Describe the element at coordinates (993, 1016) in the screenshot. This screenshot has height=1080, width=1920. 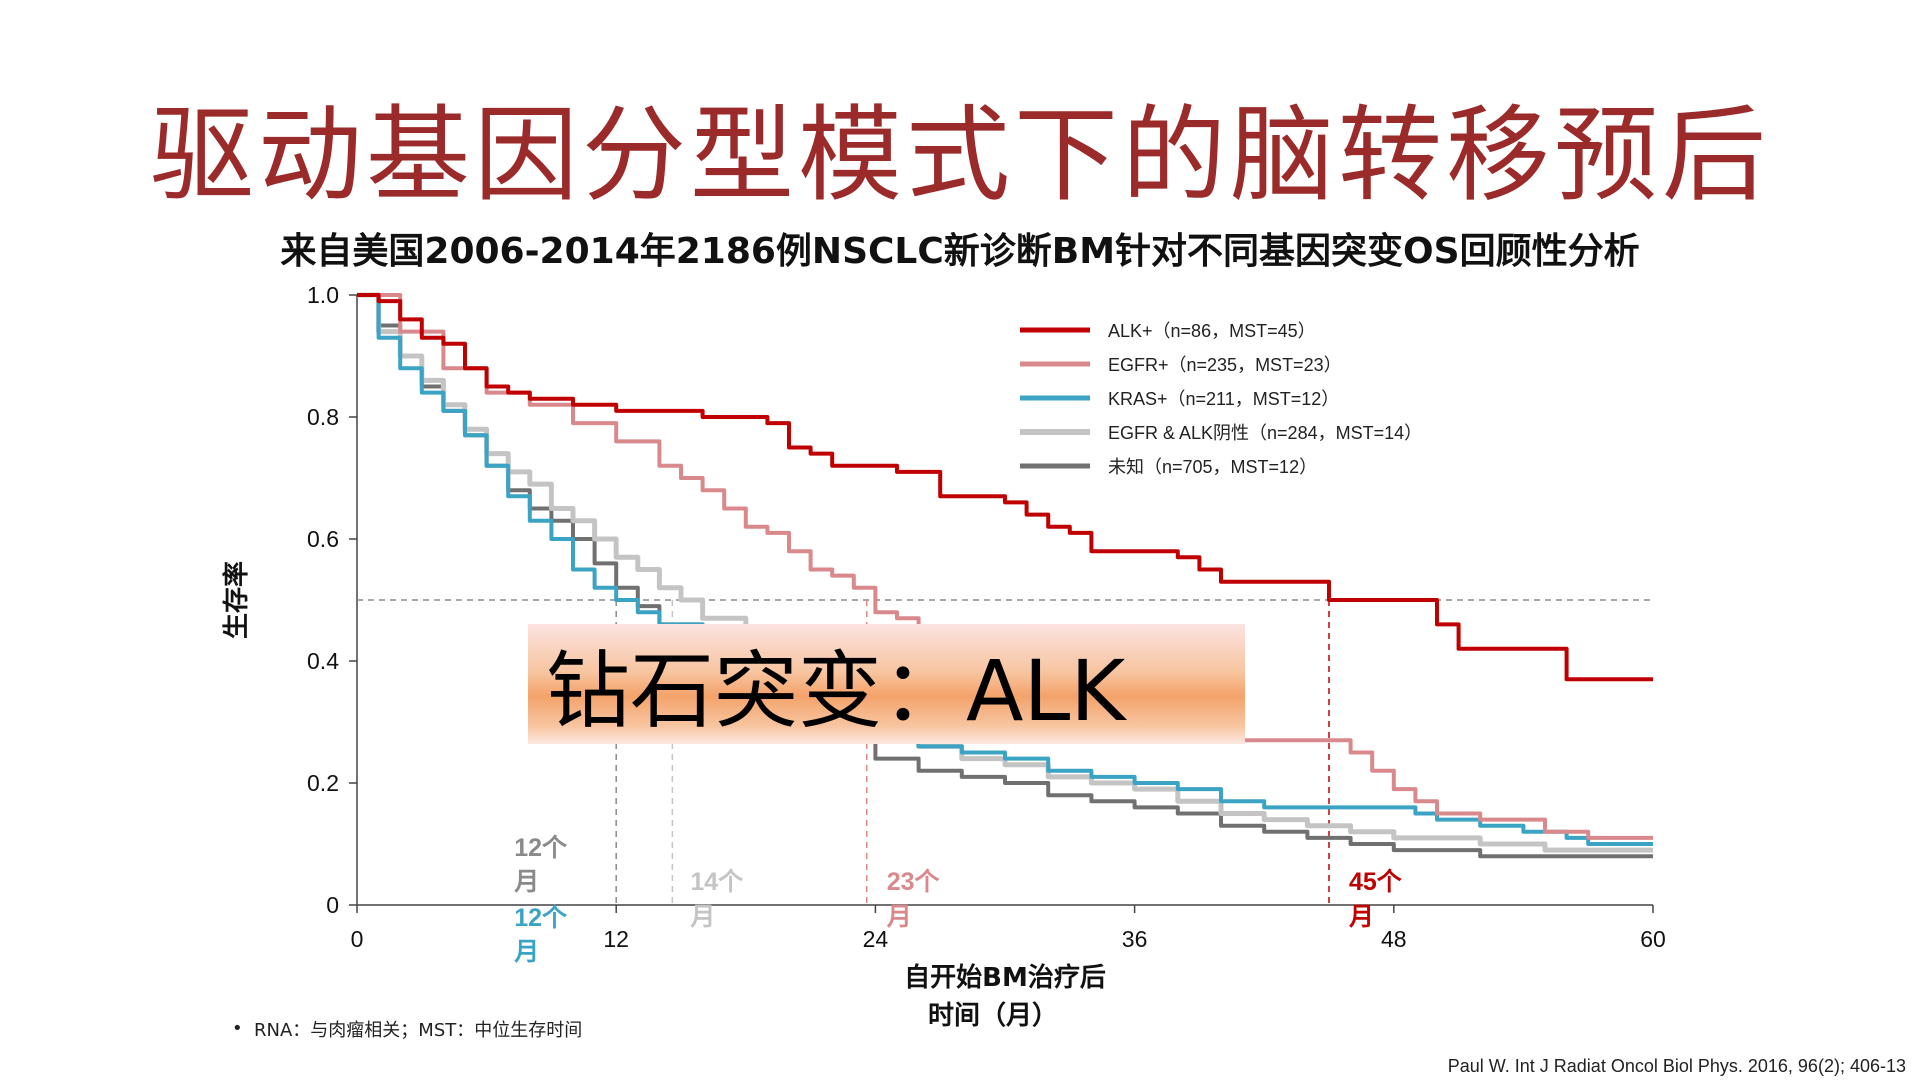
I see `x-axis-title-line2: 时间（月）` at that location.